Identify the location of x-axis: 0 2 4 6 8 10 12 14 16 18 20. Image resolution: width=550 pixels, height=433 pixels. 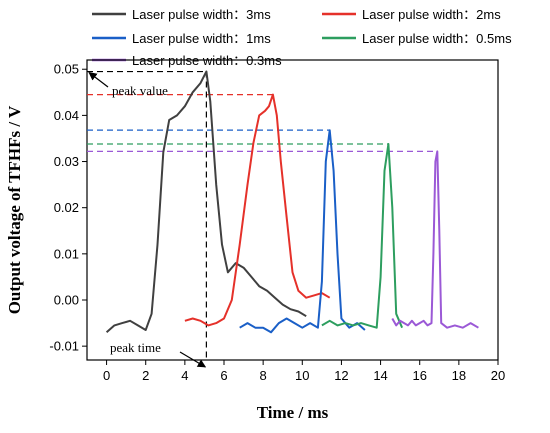
(304, 371).